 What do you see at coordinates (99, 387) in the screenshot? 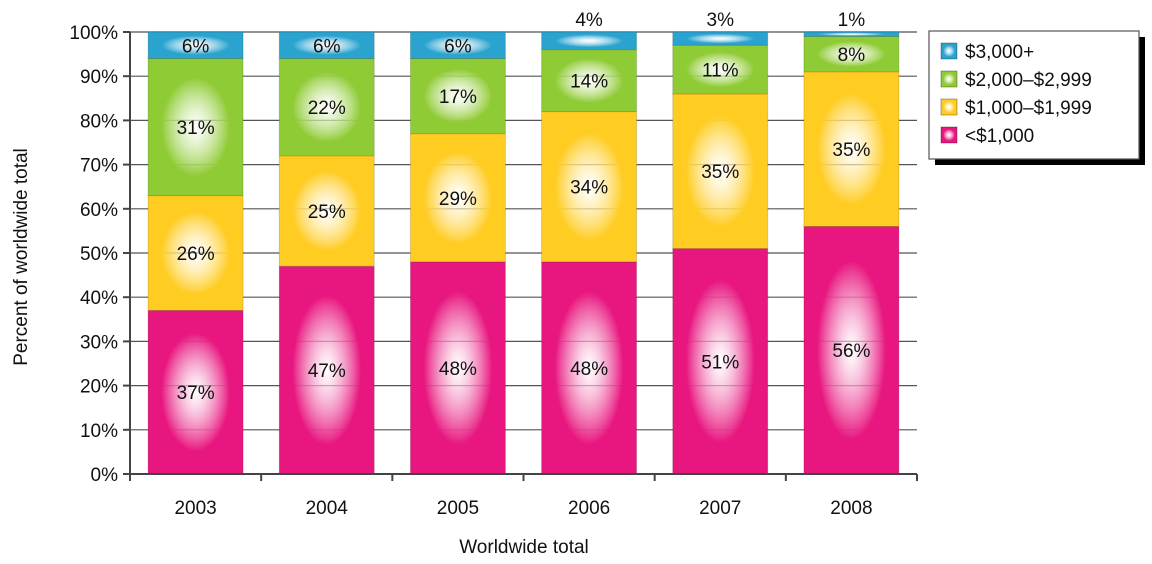
I see `y-tick-label: 20%` at bounding box center [99, 387].